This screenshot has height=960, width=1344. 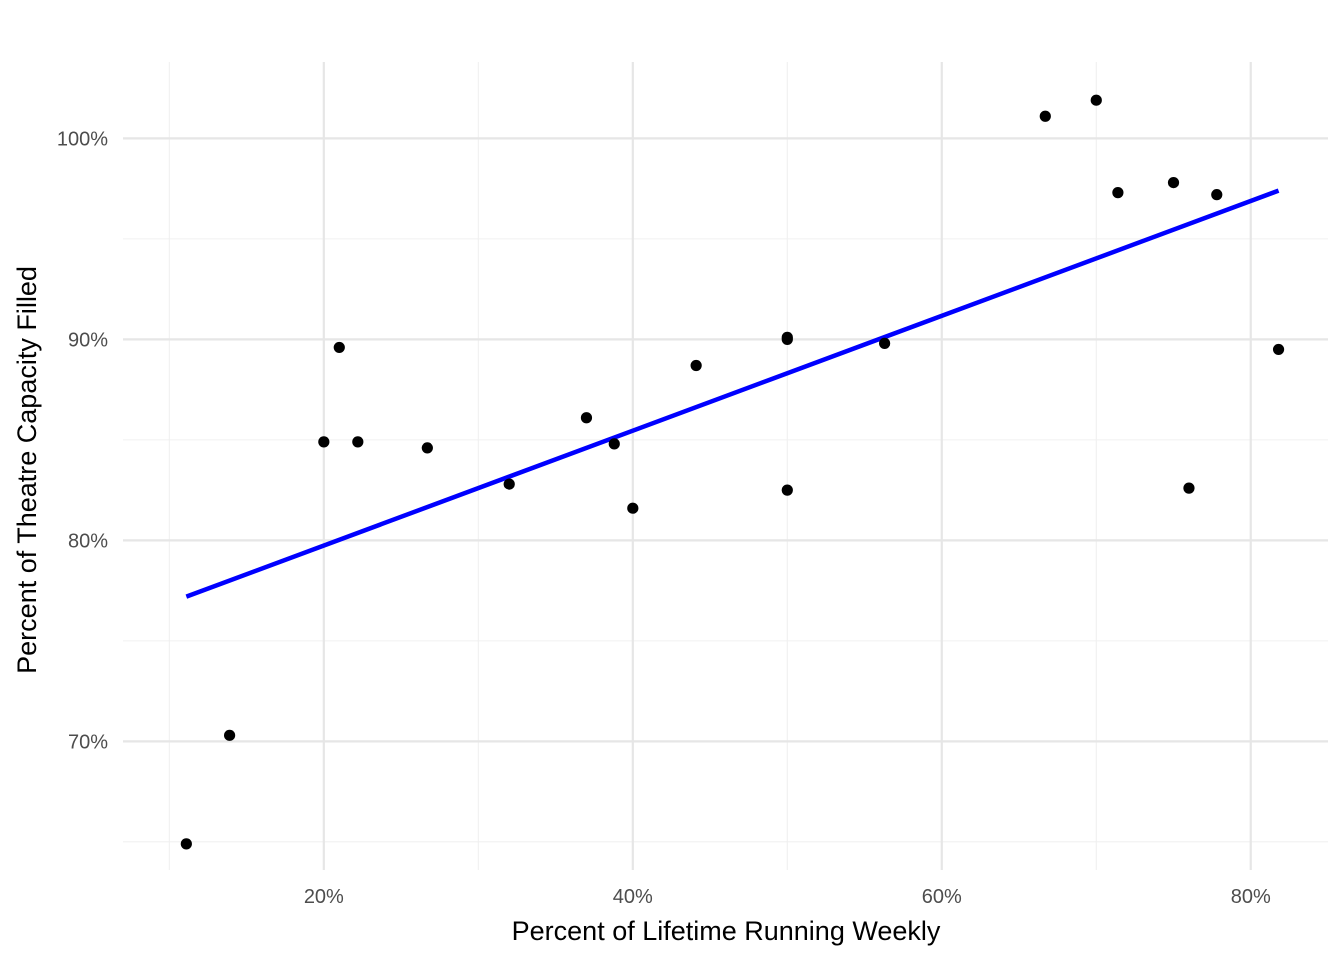 I want to click on y-tick-label: 100%, so click(x=82, y=139).